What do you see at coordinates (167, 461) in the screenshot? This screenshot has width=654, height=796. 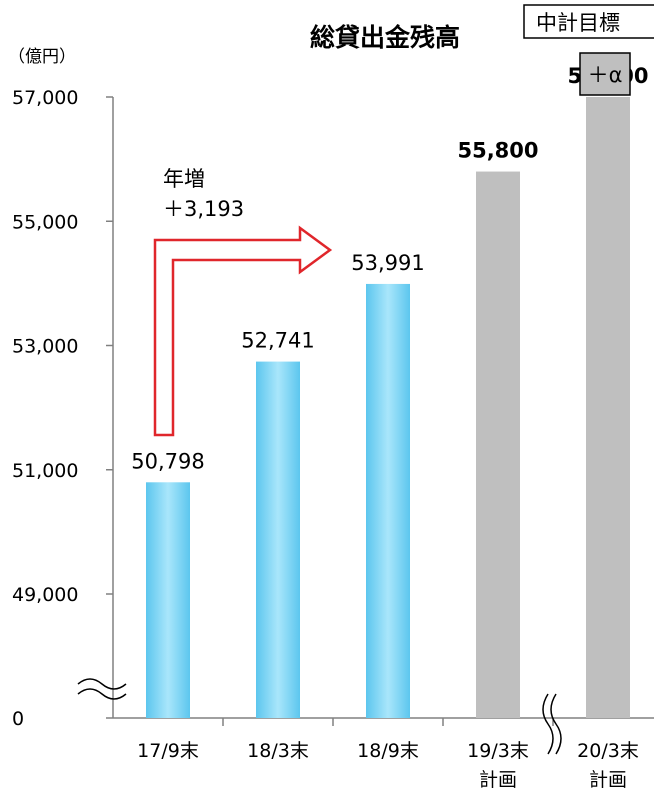 I see `value-label: 50,798` at bounding box center [167, 461].